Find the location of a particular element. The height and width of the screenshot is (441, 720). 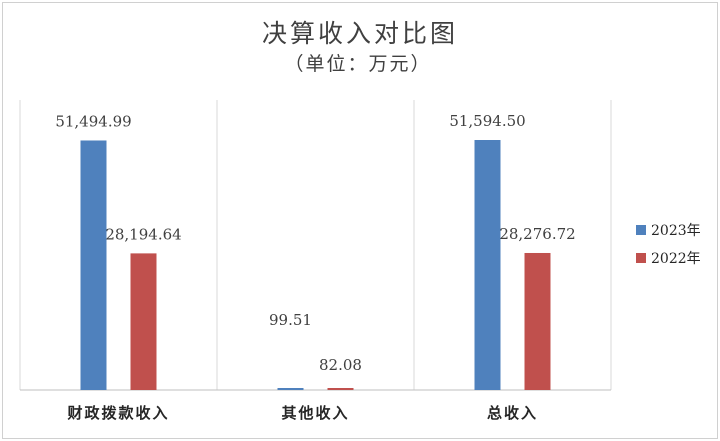

legend-entry: 2022年 is located at coordinates (676, 259).